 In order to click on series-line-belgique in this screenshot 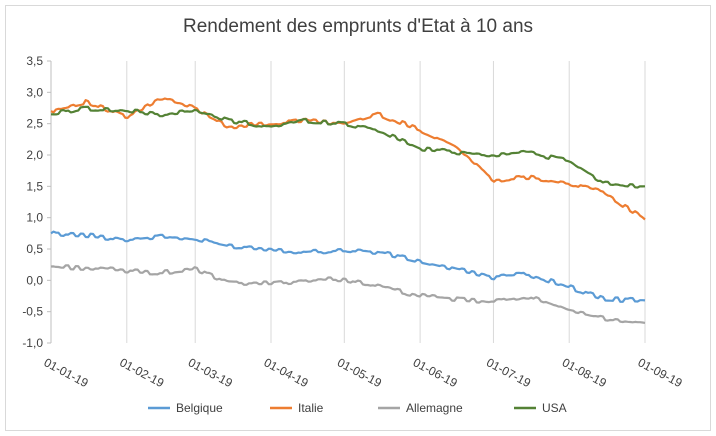, I will do `click(348, 266)`.